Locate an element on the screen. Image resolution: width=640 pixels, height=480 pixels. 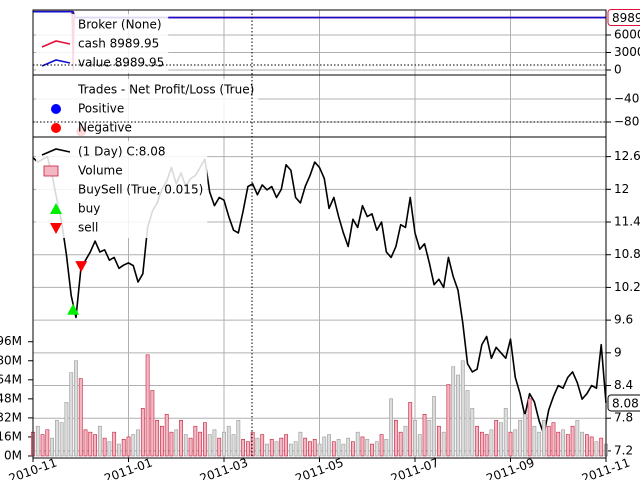
y2-tick-label: 48M is located at coordinates (11, 398).